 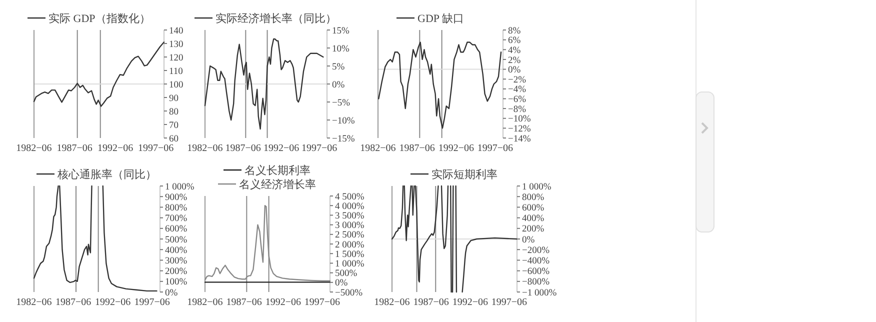 What do you see at coordinates (514, 61) in the screenshot?
I see `y-tick-label: 2%` at bounding box center [514, 61].